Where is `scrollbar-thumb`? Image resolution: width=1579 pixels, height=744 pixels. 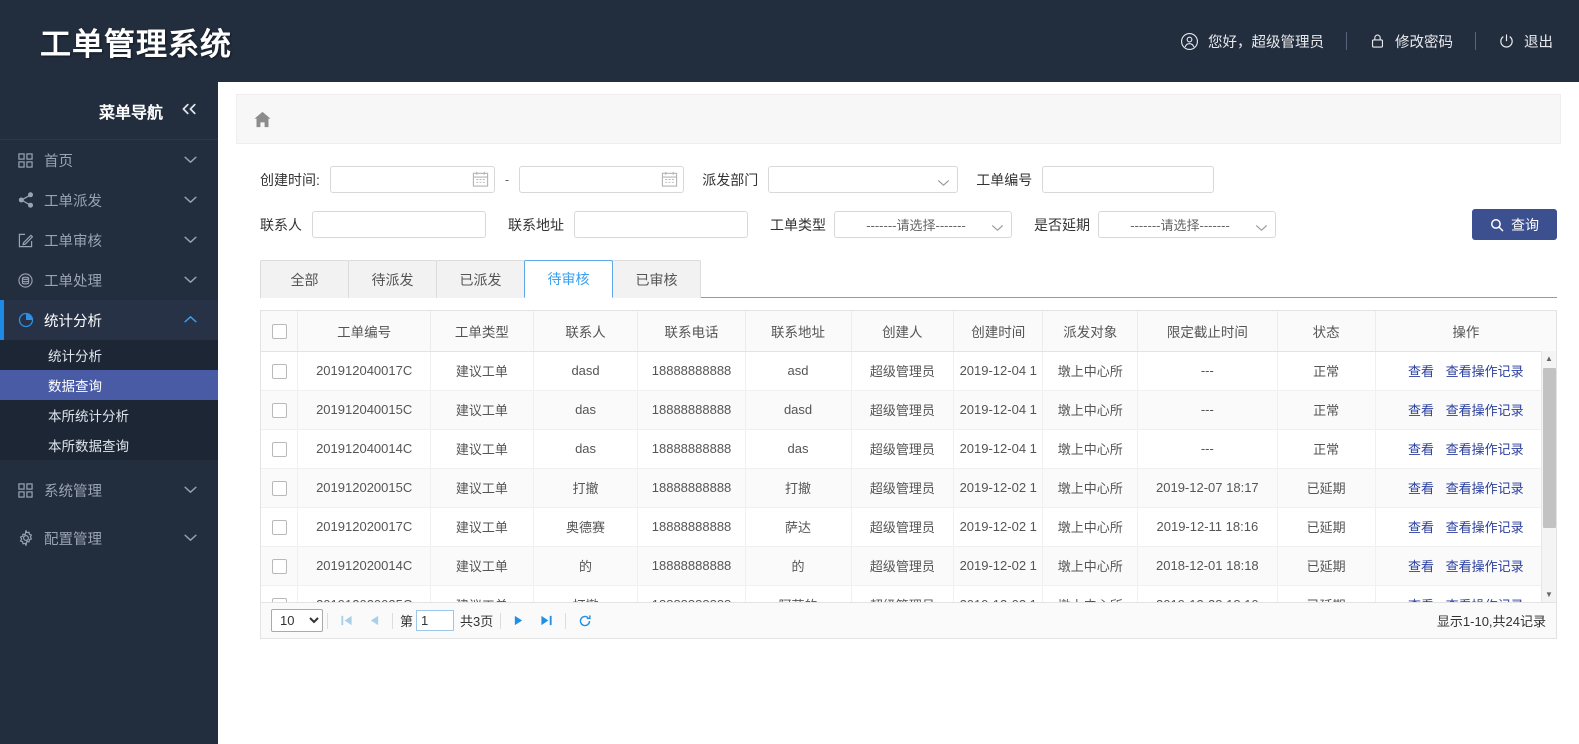
scrollbar-thumb is located at coordinates (1549, 448).